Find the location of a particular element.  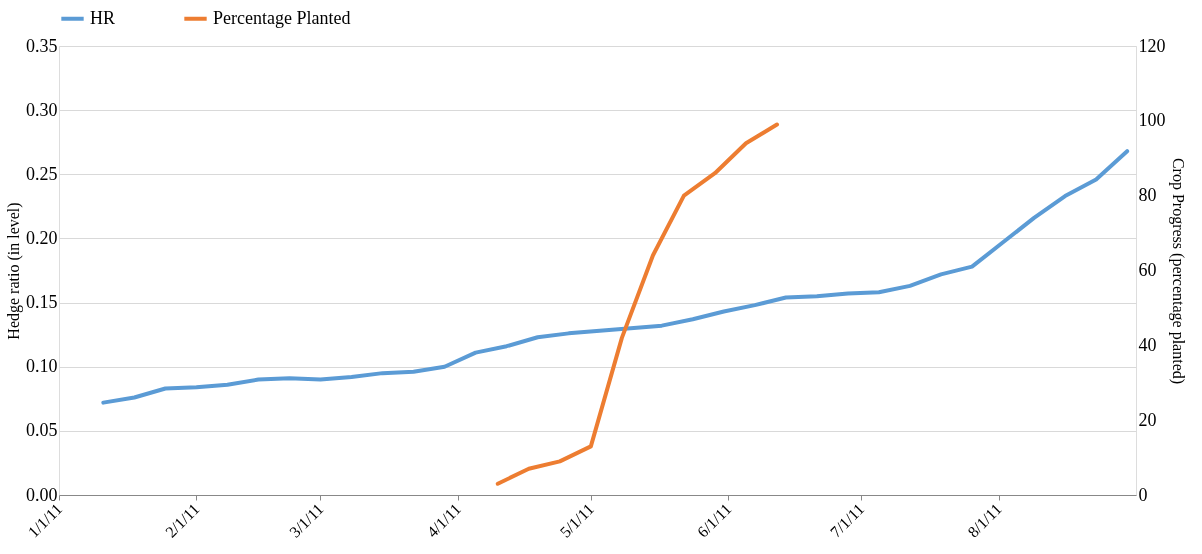

y-axis-title: Hedge ratio (in level) is located at coordinates (14, 271).